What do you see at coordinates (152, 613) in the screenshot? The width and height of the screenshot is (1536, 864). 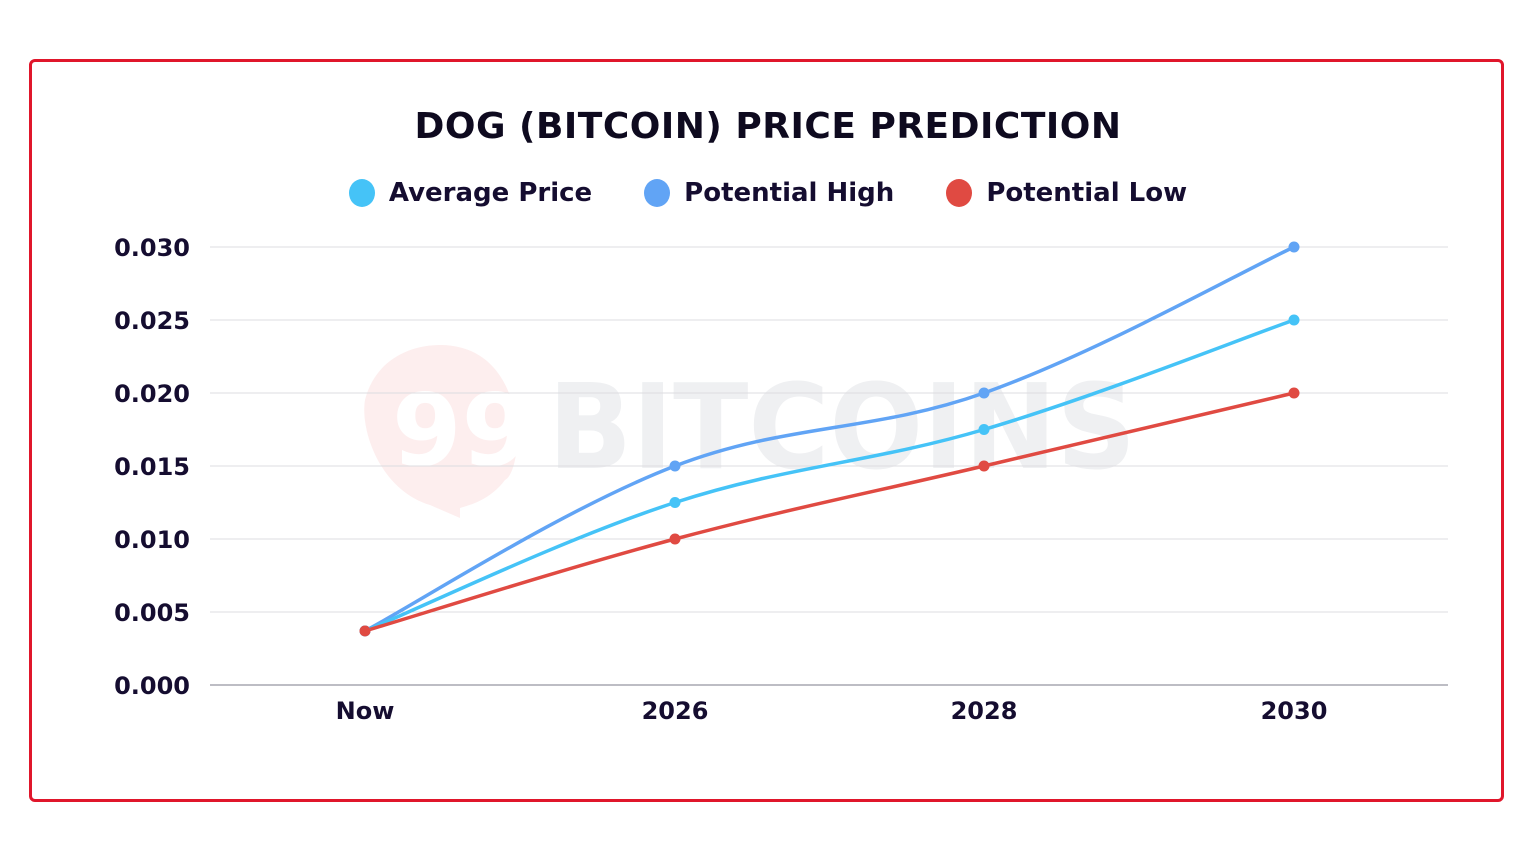 I see `y-tick-label: 0.005` at bounding box center [152, 613].